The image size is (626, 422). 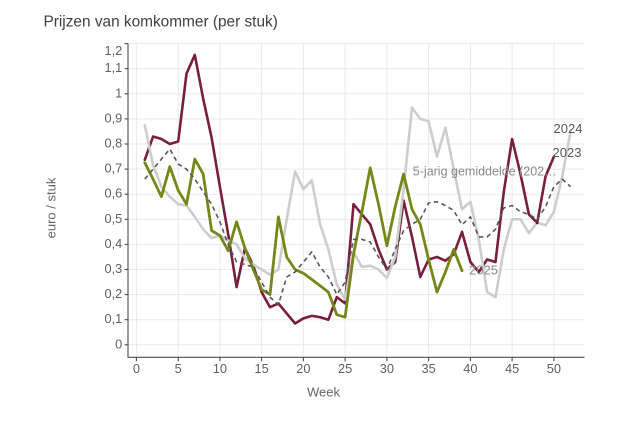 I want to click on svg-text: 0,1, so click(x=114, y=318).